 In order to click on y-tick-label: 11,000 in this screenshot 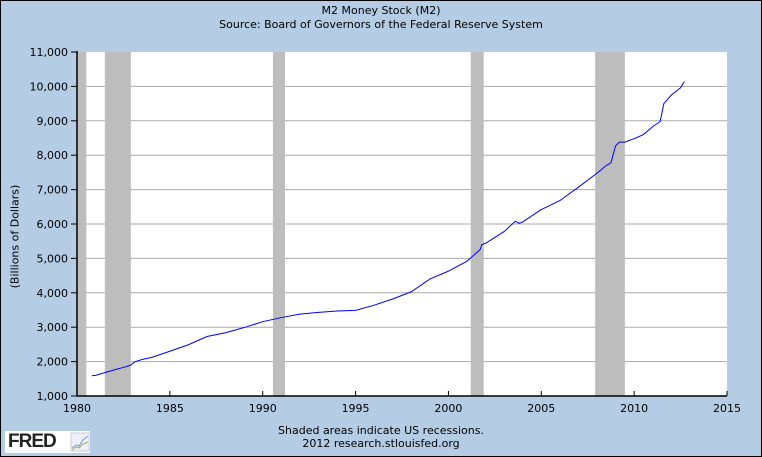, I will do `click(49, 52)`.